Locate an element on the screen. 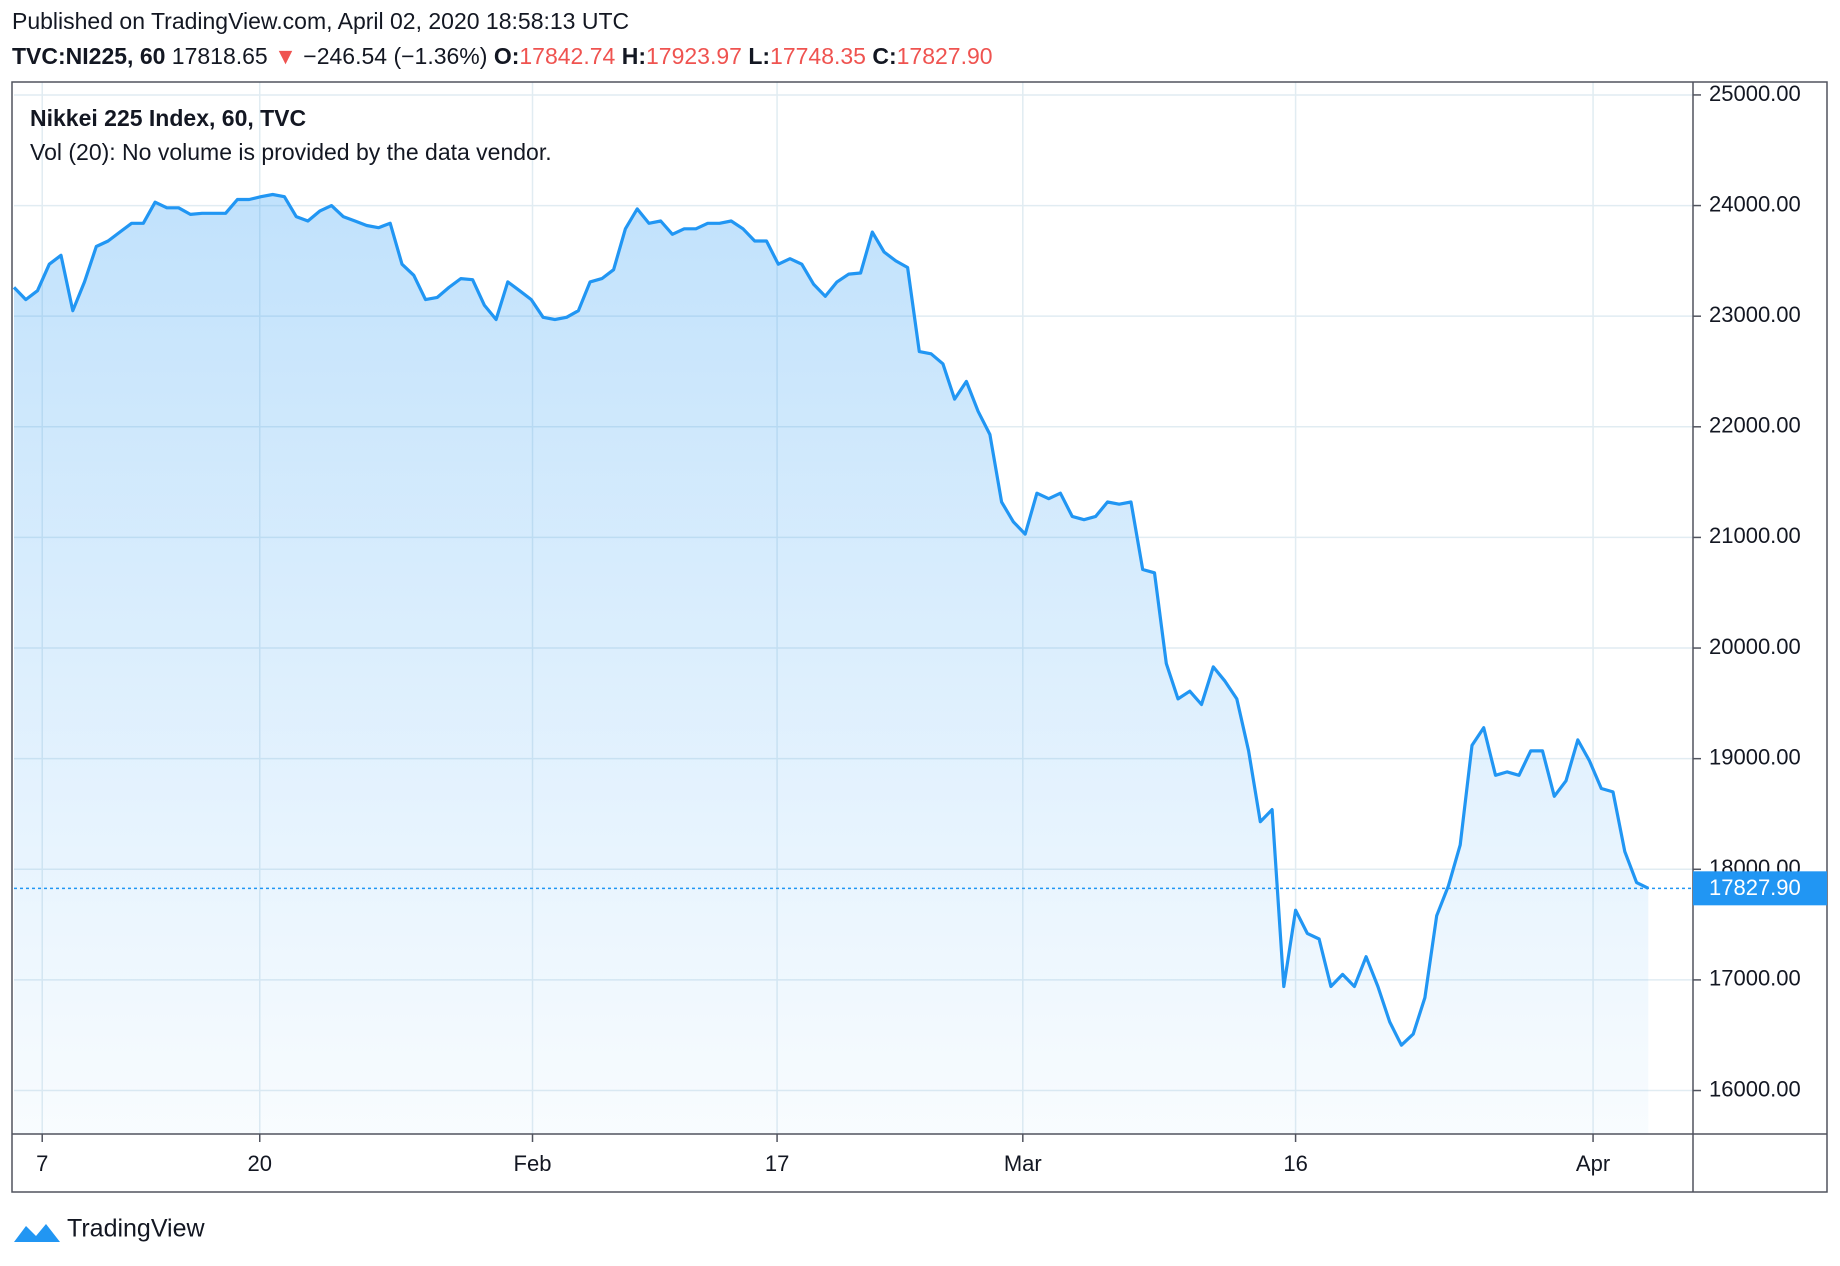  y-tick-label: 21000.00 is located at coordinates (1755, 535).